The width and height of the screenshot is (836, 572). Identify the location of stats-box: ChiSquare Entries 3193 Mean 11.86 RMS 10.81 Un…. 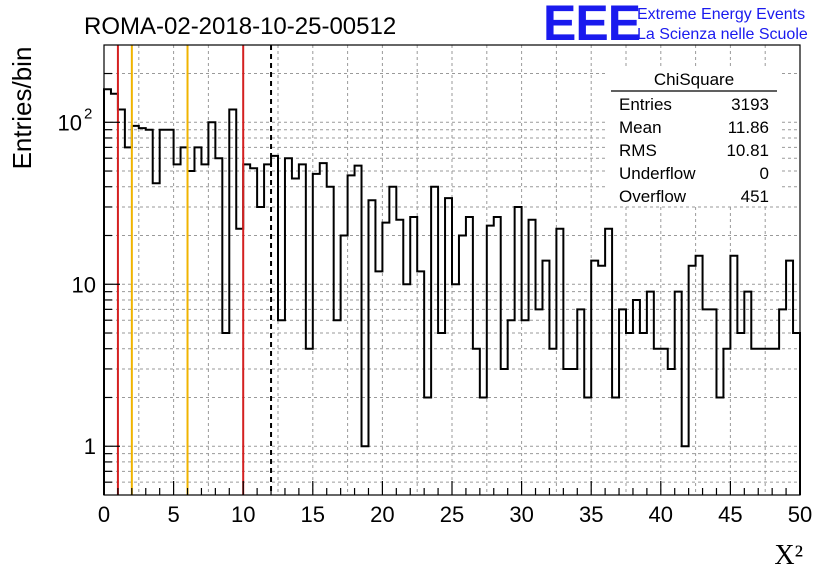
(694, 136).